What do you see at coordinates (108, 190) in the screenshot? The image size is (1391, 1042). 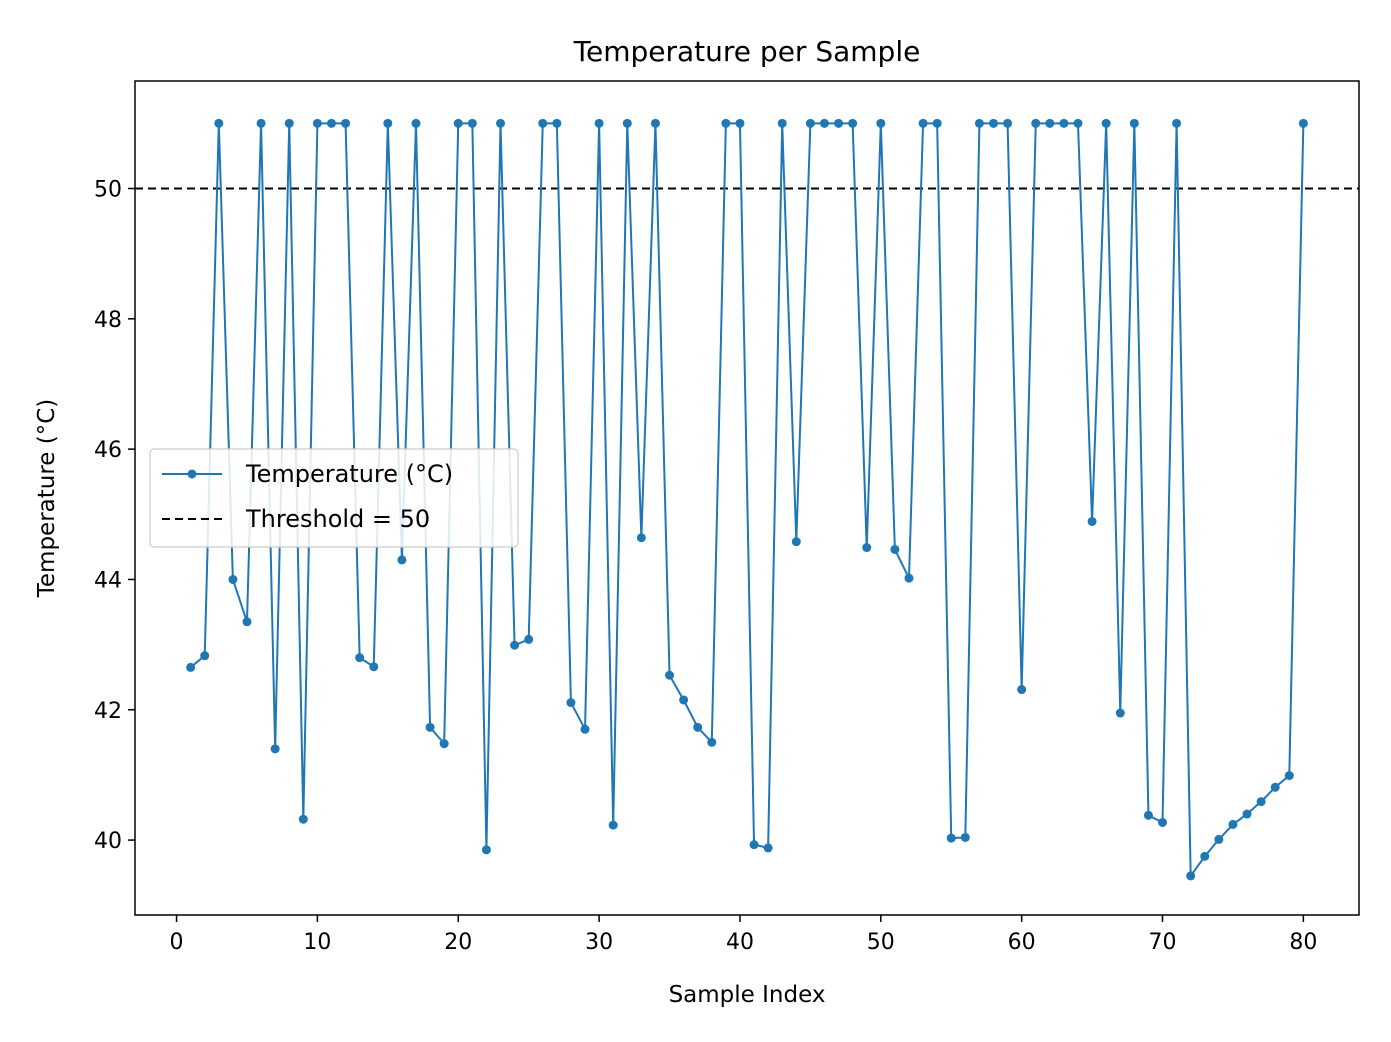 I see `y-tick-label: 50` at bounding box center [108, 190].